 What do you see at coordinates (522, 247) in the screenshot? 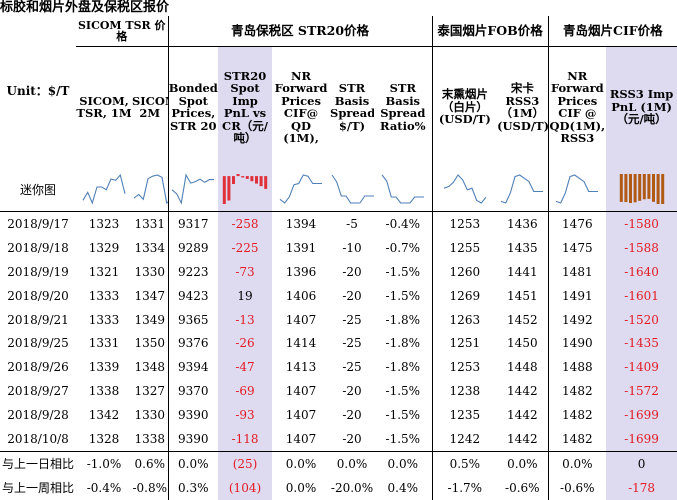
I see `table-cell: 1435` at bounding box center [522, 247].